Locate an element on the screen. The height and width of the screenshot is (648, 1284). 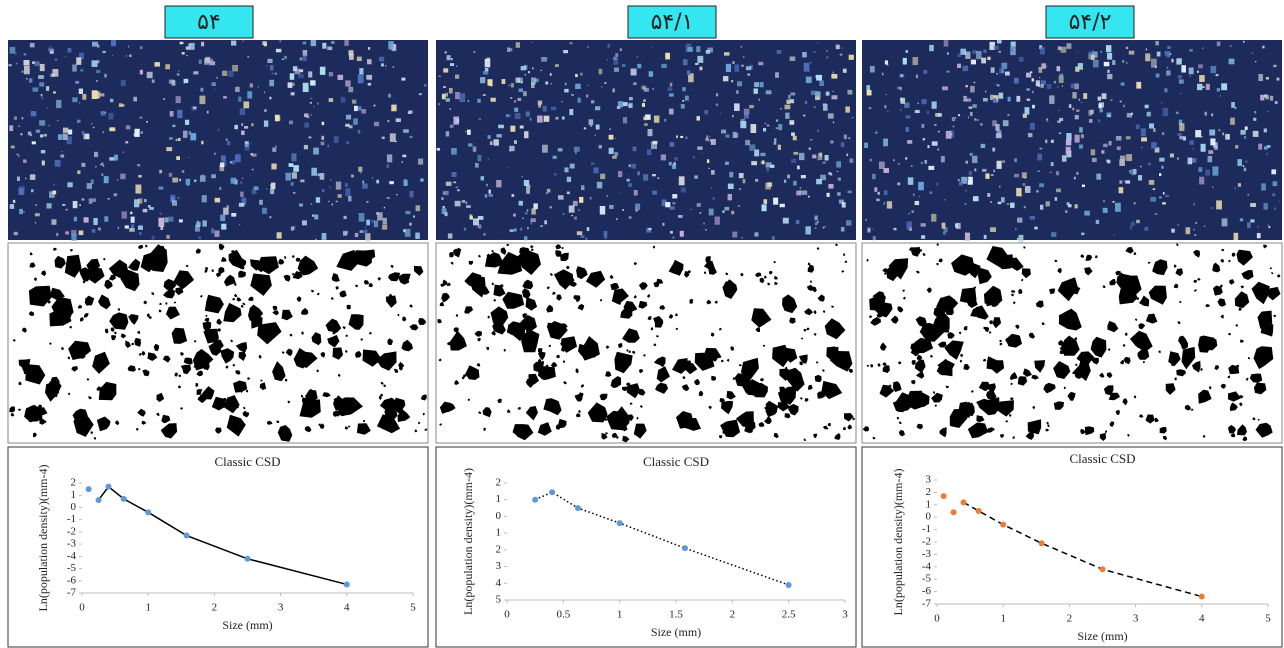
x-tick-label: 1 is located at coordinates (1003, 619).